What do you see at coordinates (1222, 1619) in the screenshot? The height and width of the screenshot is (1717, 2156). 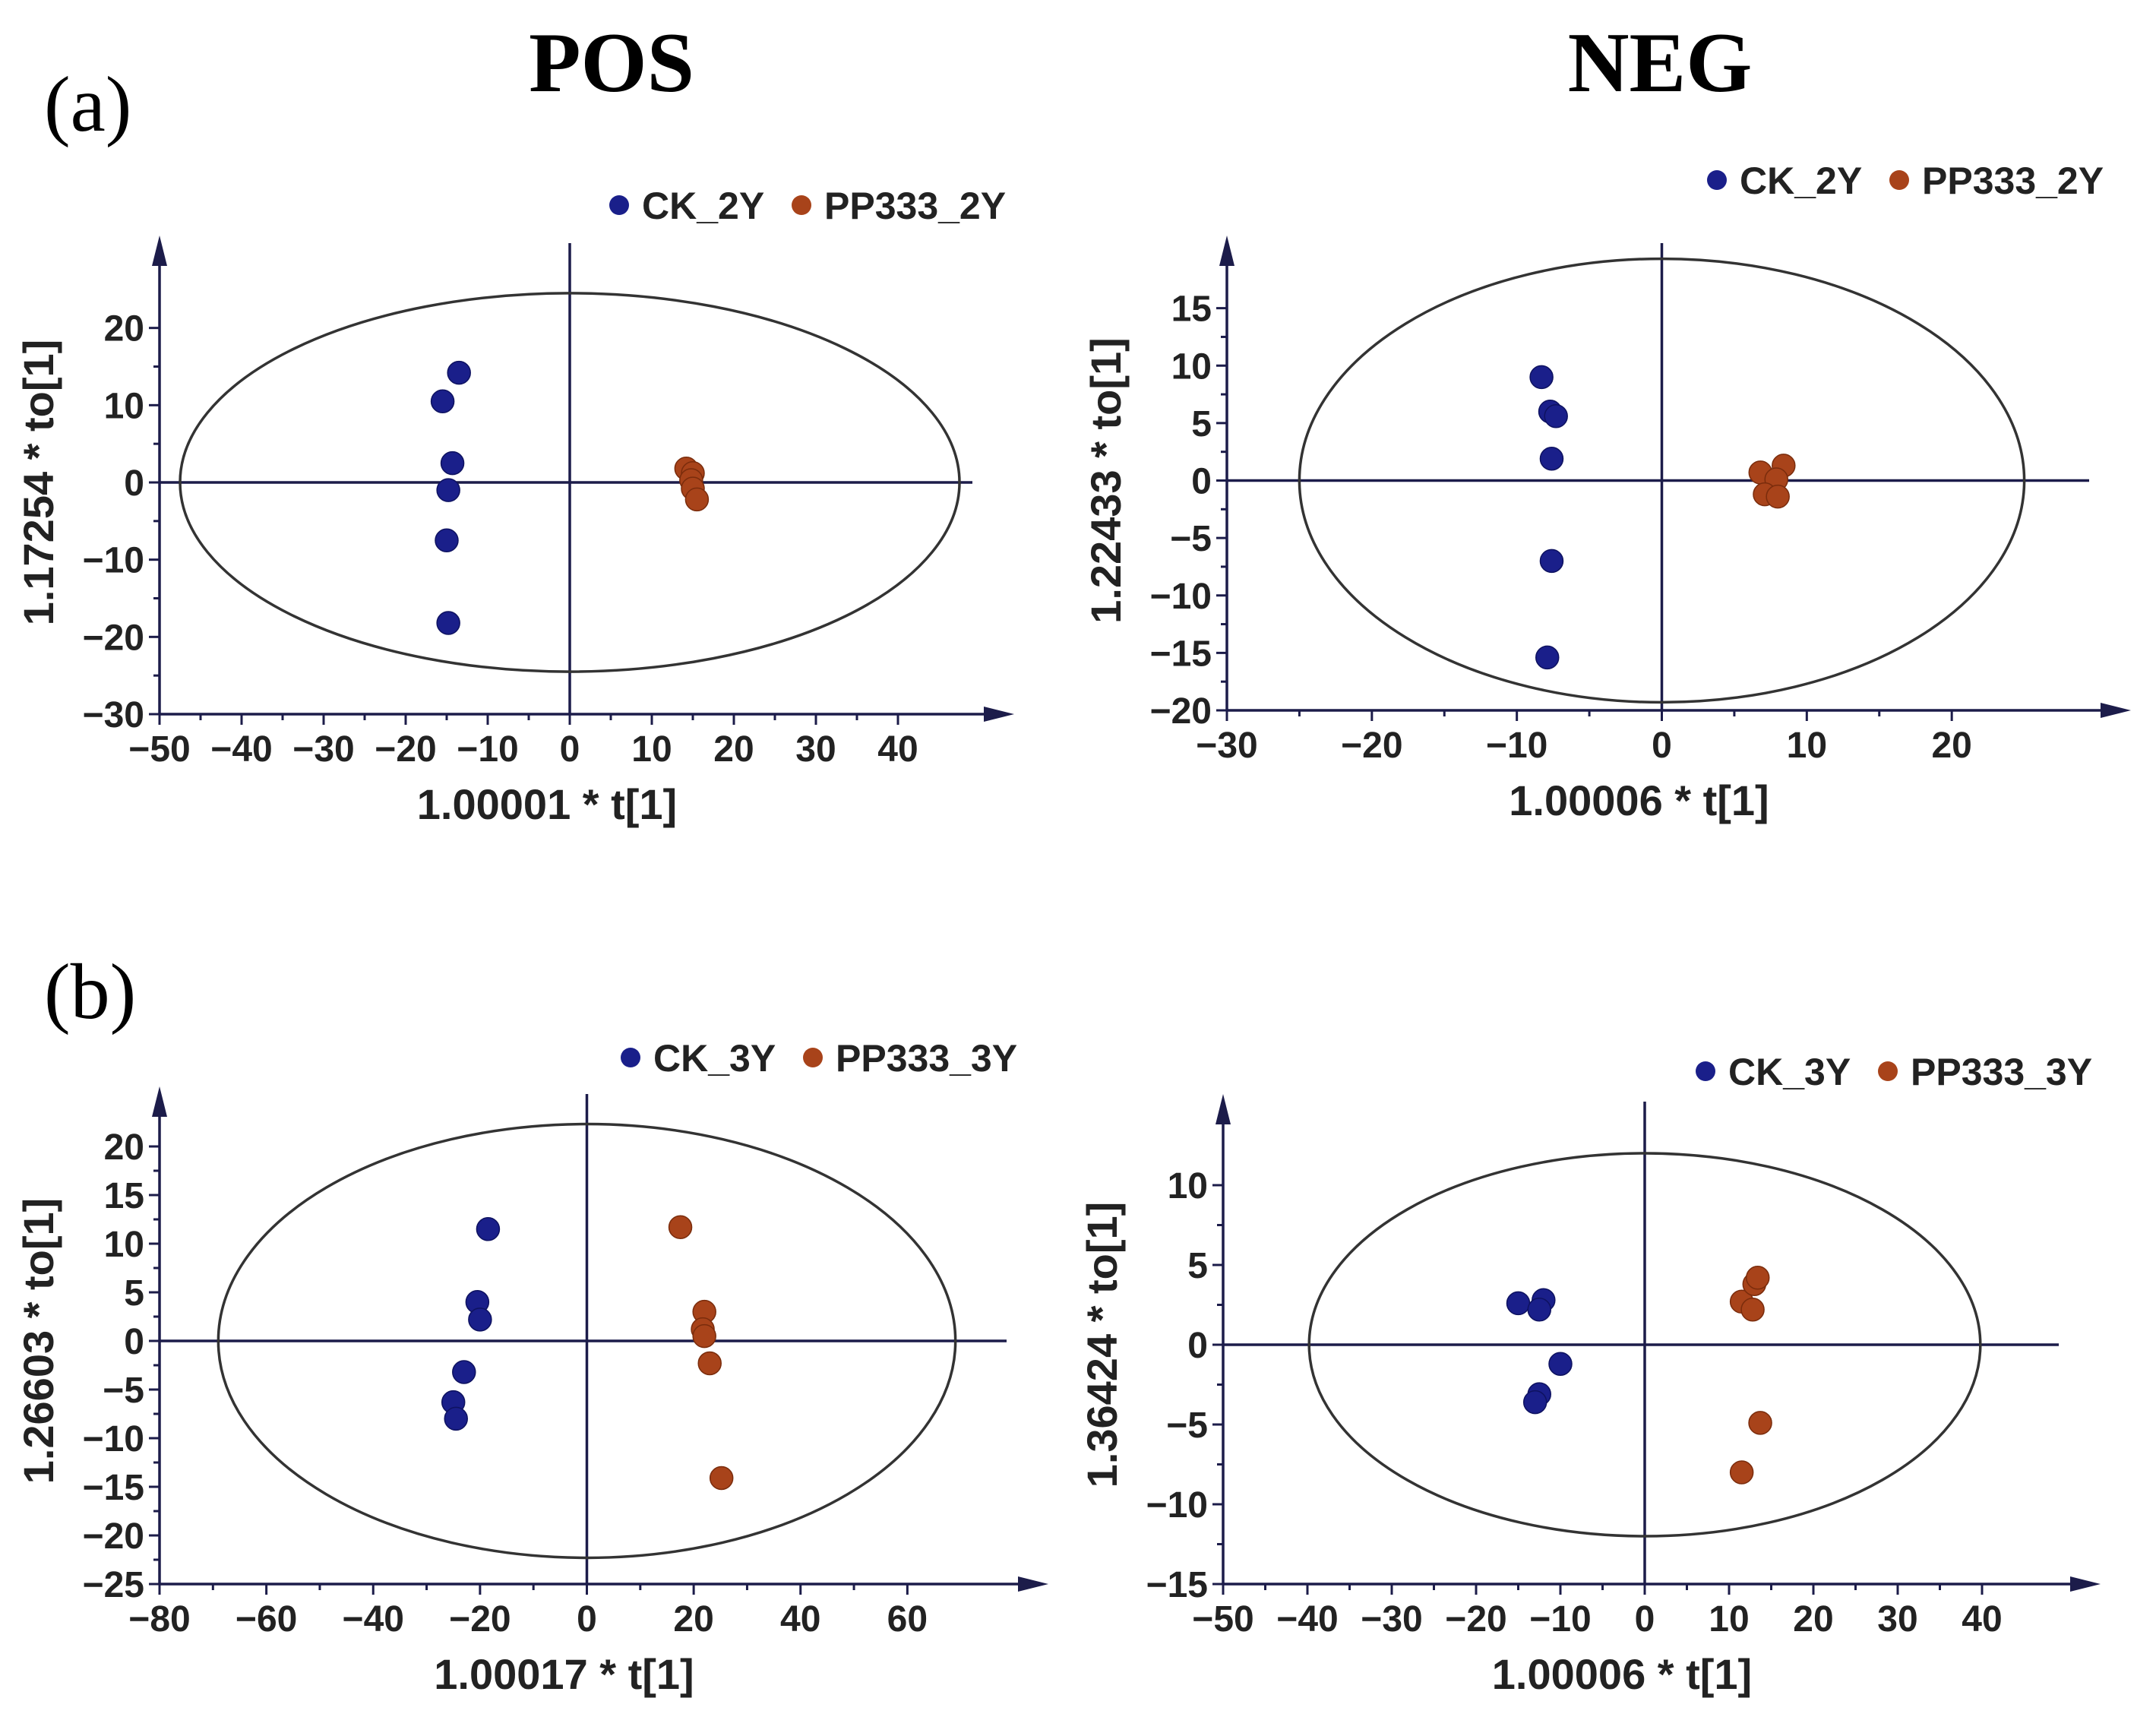 I see `x-tick-label: −50` at bounding box center [1222, 1619].